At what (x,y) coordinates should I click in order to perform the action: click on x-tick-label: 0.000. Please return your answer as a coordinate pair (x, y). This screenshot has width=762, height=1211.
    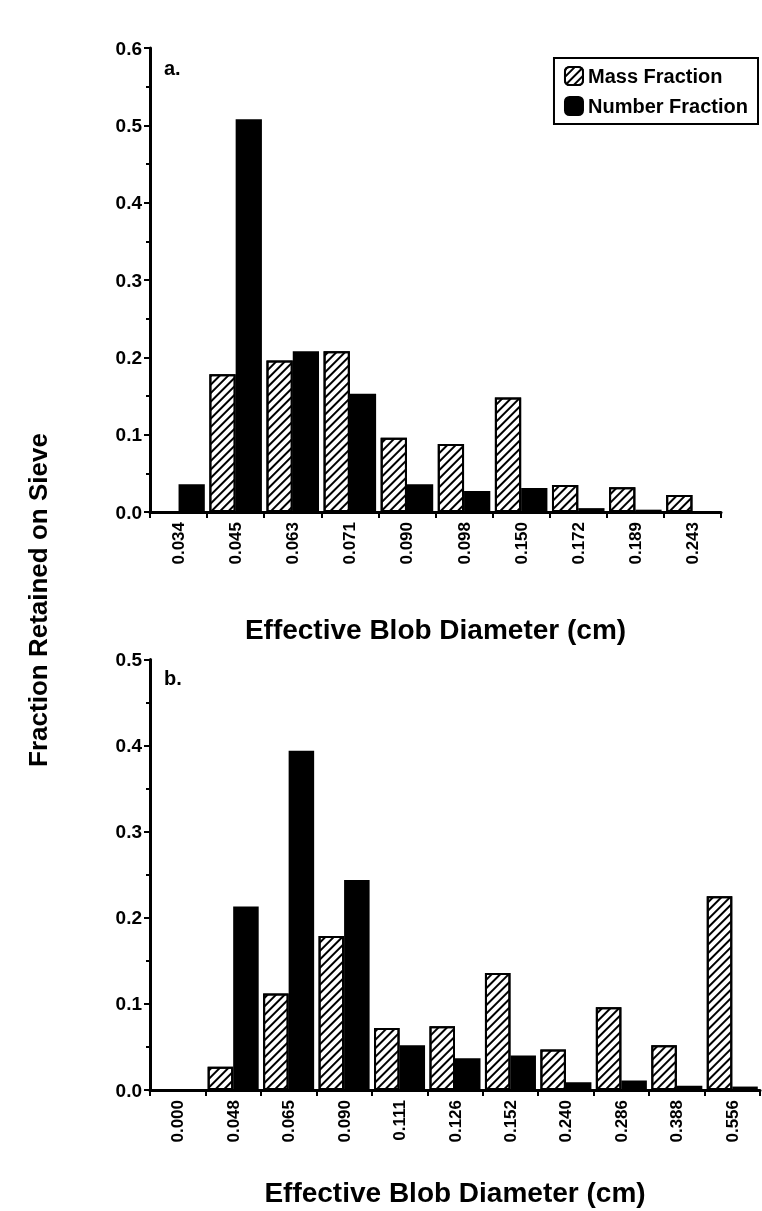
    Looking at the image, I should click on (178, 1121).